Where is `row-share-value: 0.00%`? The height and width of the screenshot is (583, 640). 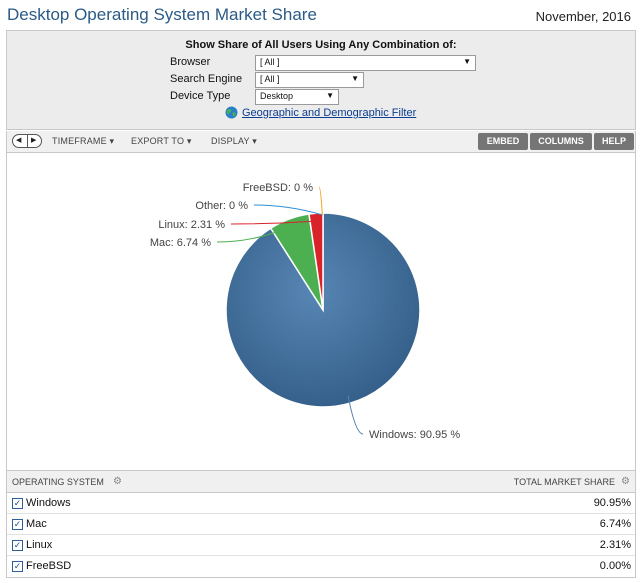 row-share-value: 0.00% is located at coordinates (615, 566).